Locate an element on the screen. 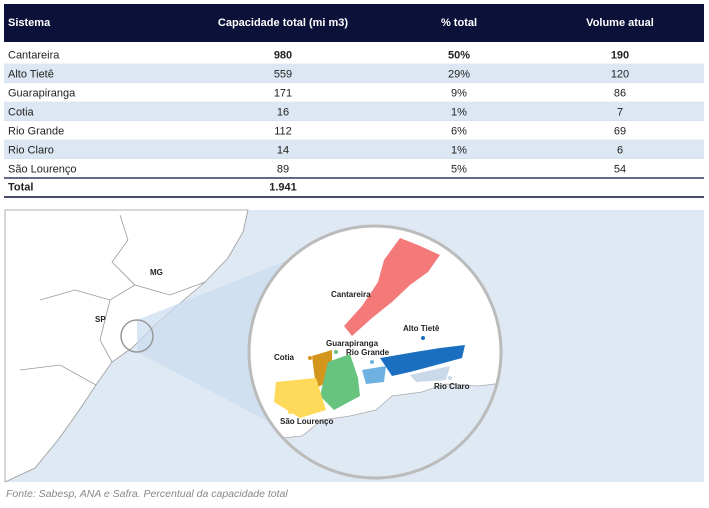  table-cell: Cotia is located at coordinates (21, 112).